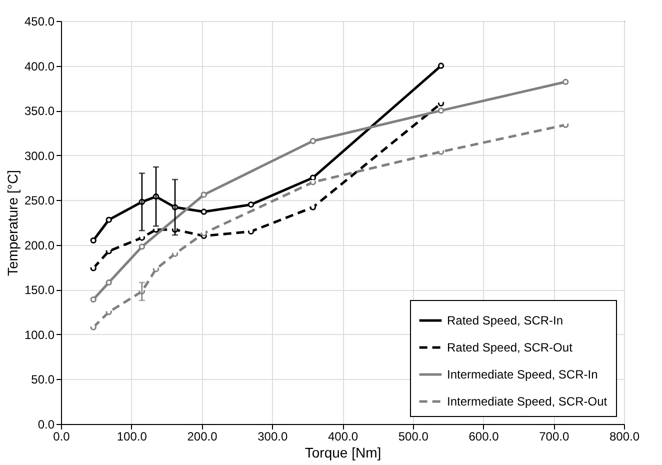  I want to click on y-tick-label: 0.0, so click(46, 425).